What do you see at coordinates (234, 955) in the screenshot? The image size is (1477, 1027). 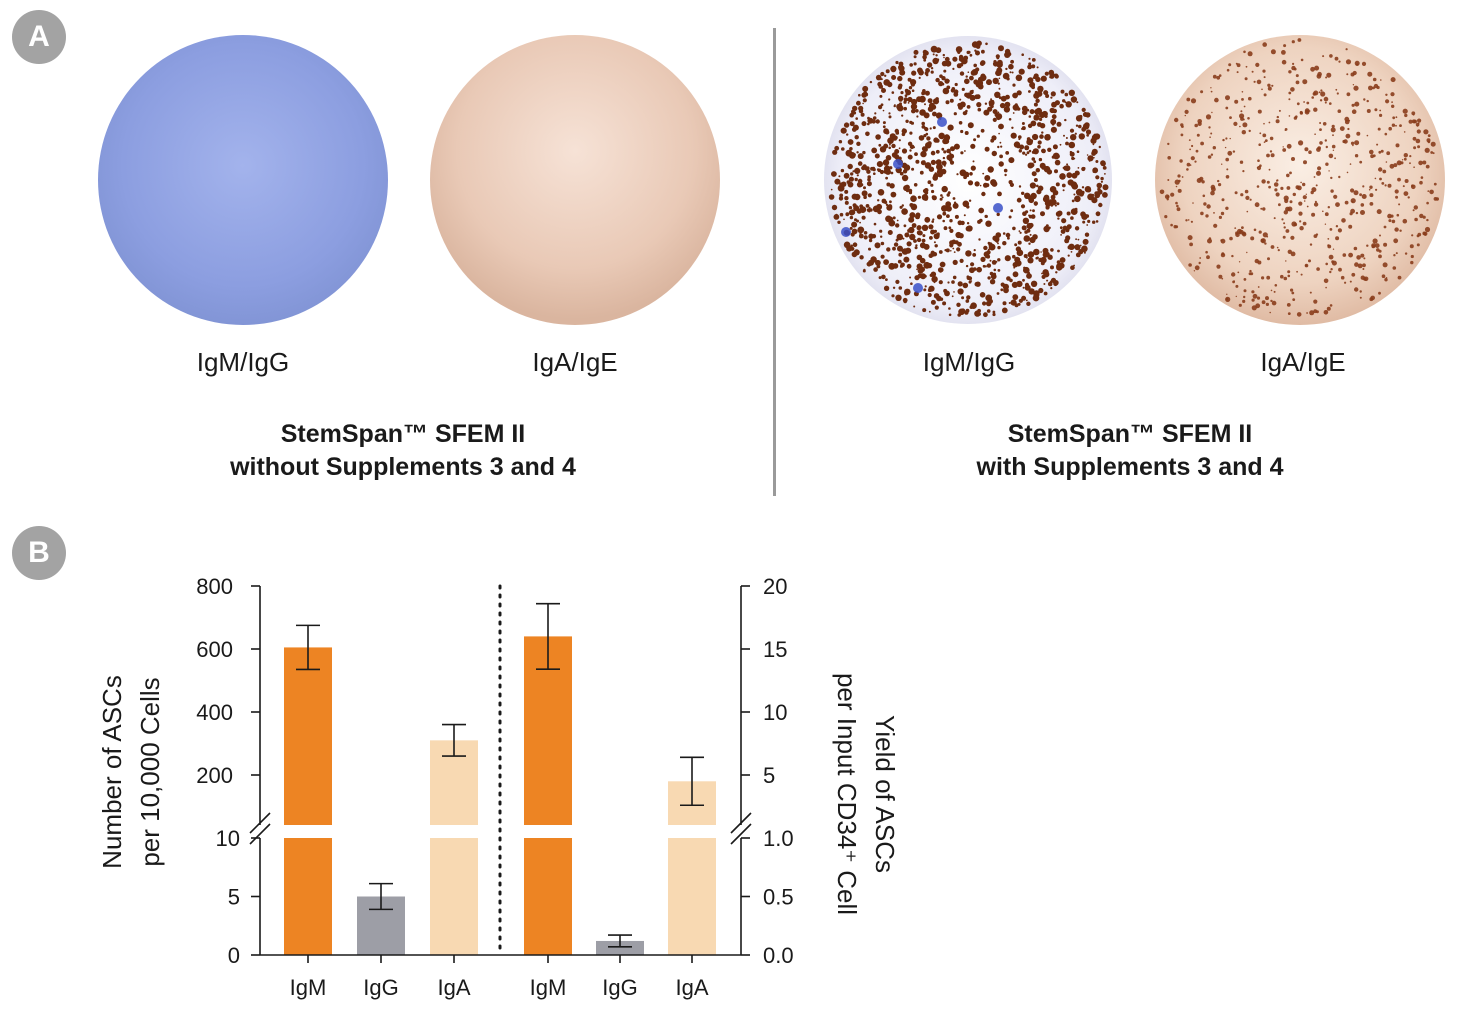 I see `left-tick-label: 0` at bounding box center [234, 955].